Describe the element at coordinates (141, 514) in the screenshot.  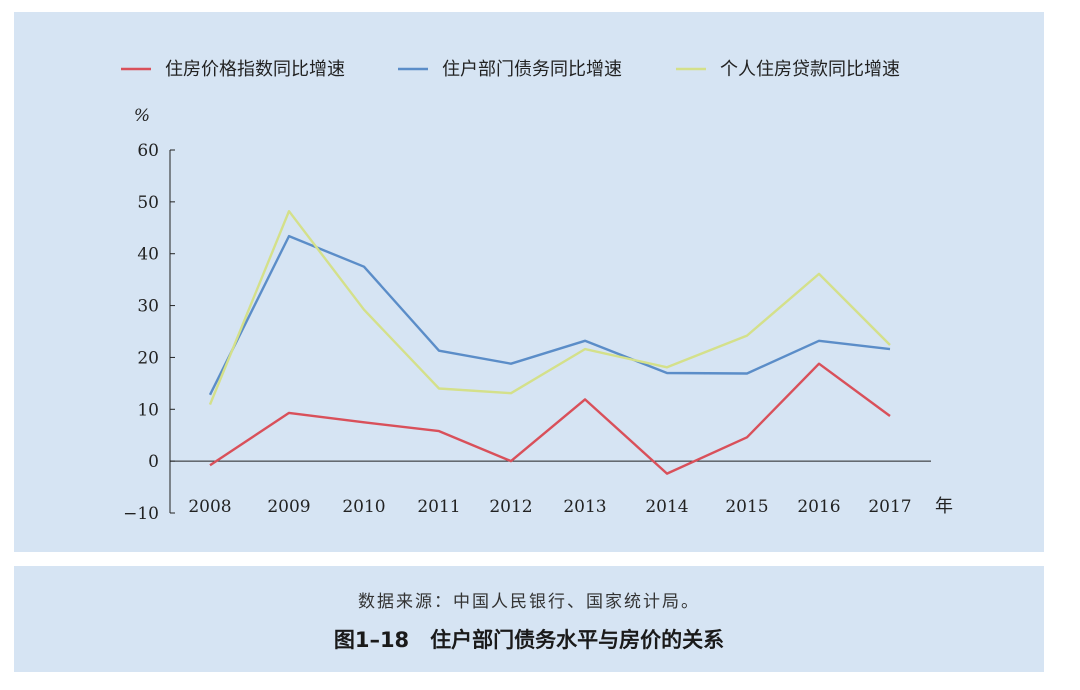
I see `y-tick-label: −10` at that location.